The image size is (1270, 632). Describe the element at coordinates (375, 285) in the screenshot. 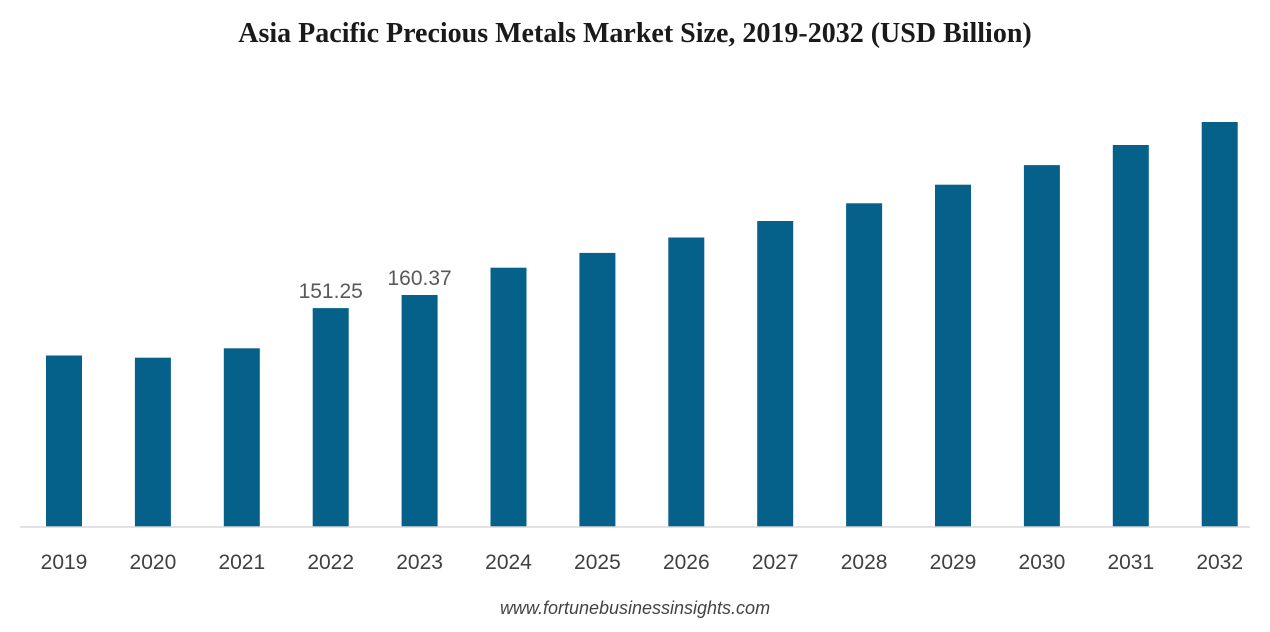

I see `labels-layer: 151.25 160.37` at that location.